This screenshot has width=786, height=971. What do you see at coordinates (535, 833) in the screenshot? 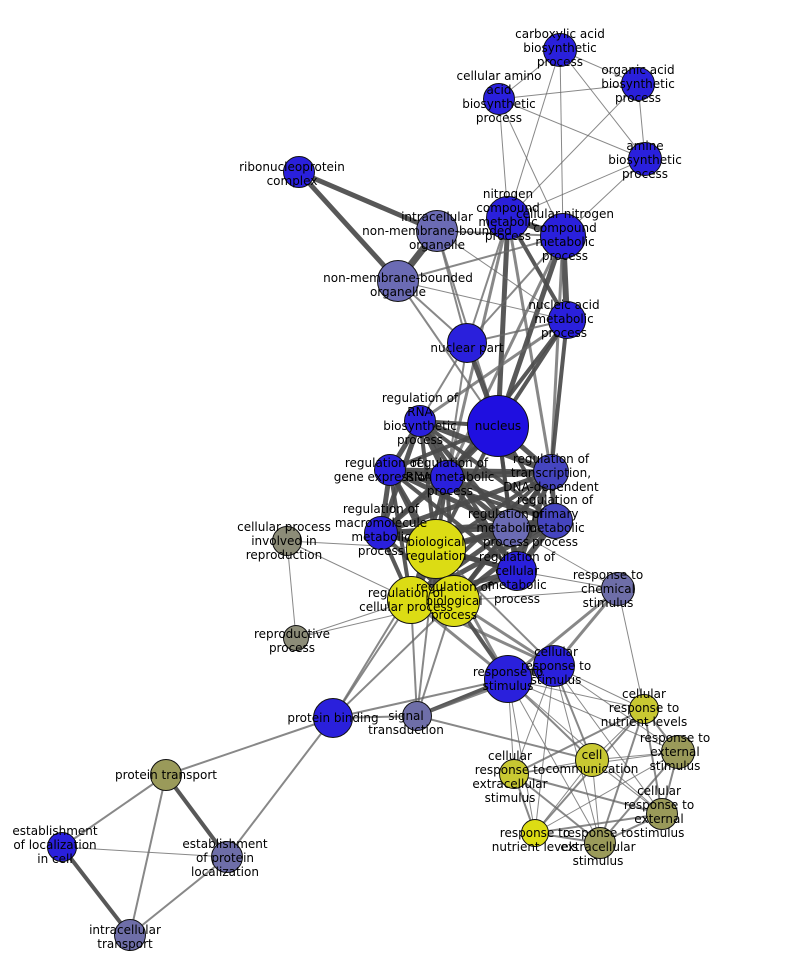
I see `graph-node-response-to-nutrient-levels` at bounding box center [535, 833].